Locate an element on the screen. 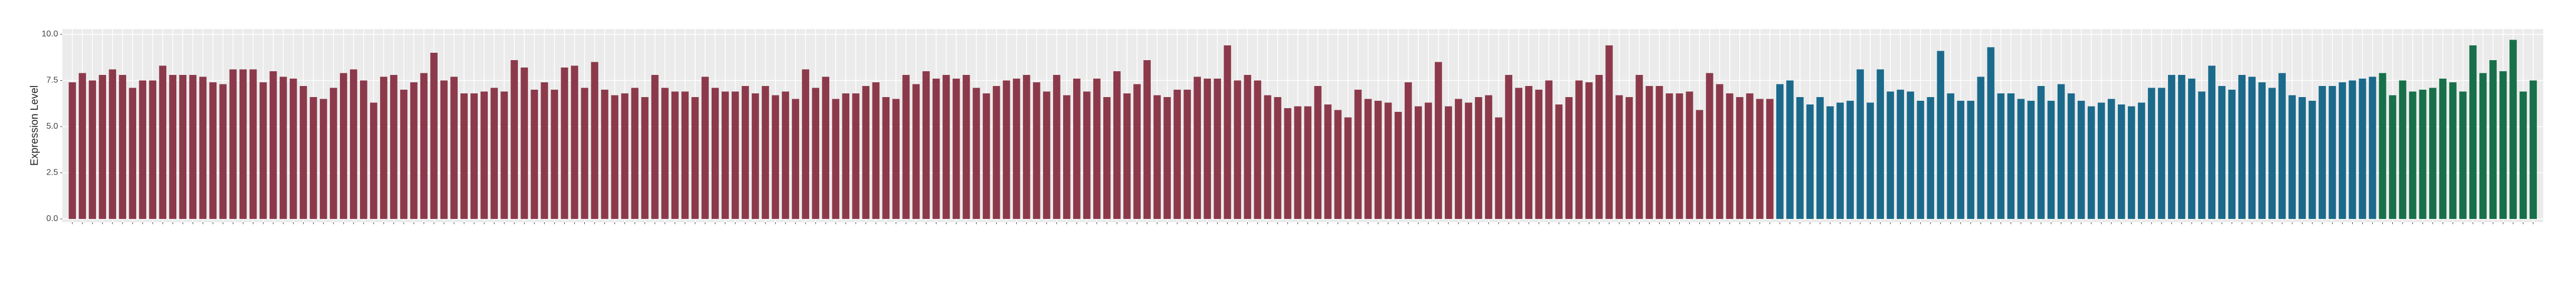 The height and width of the screenshot is (306, 2576). y-axis-label: Expression Level is located at coordinates (34, 126).